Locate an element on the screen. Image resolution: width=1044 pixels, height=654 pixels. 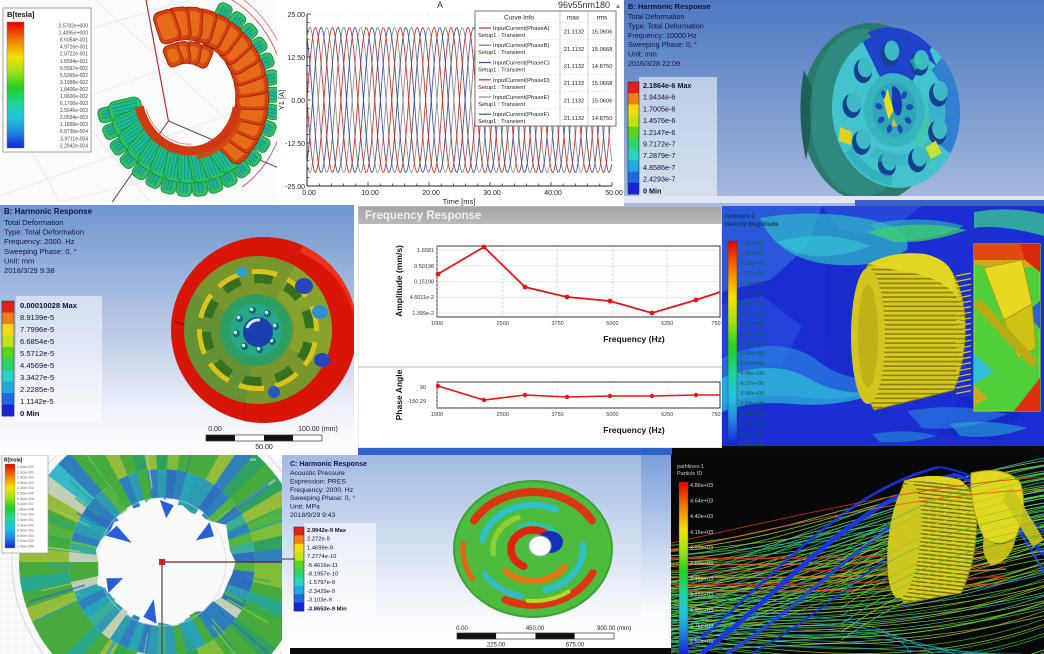
svg-text: 2.272e-9 is located at coordinates (318, 540).